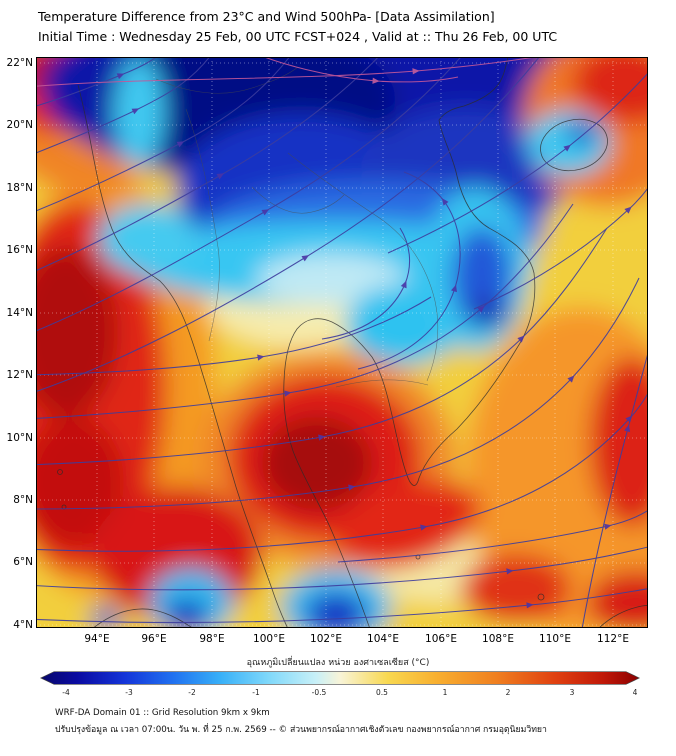  Describe the element at coordinates (19, 313) in the screenshot. I see `y-tick-label: 14°N` at that location.